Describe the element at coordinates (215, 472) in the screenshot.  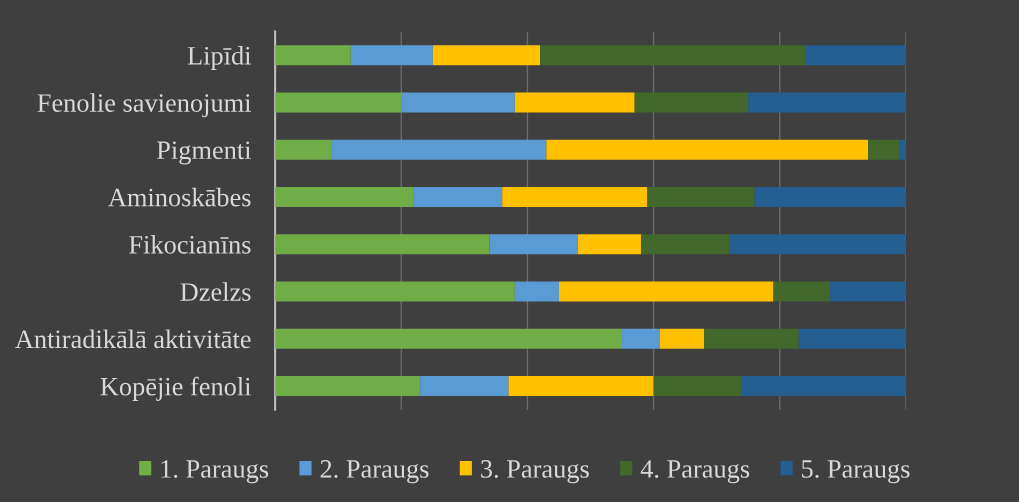
I see `legend-label: 1. Paraugs` at that location.